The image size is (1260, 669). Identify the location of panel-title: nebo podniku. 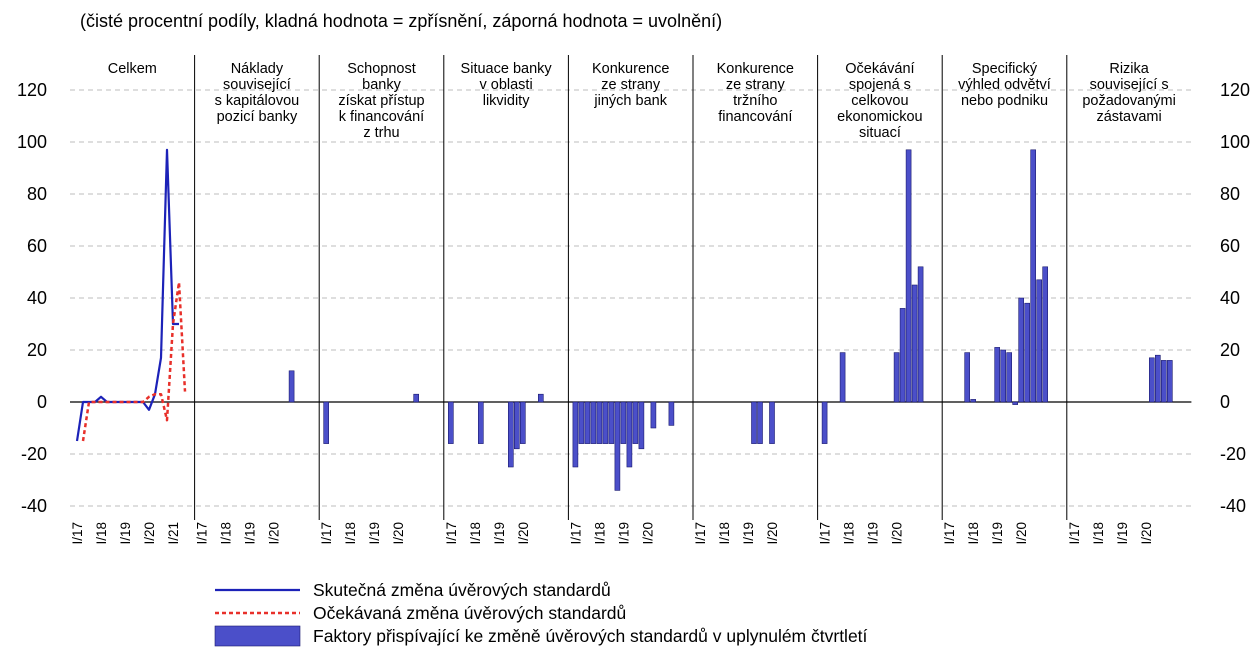
(1004, 101).